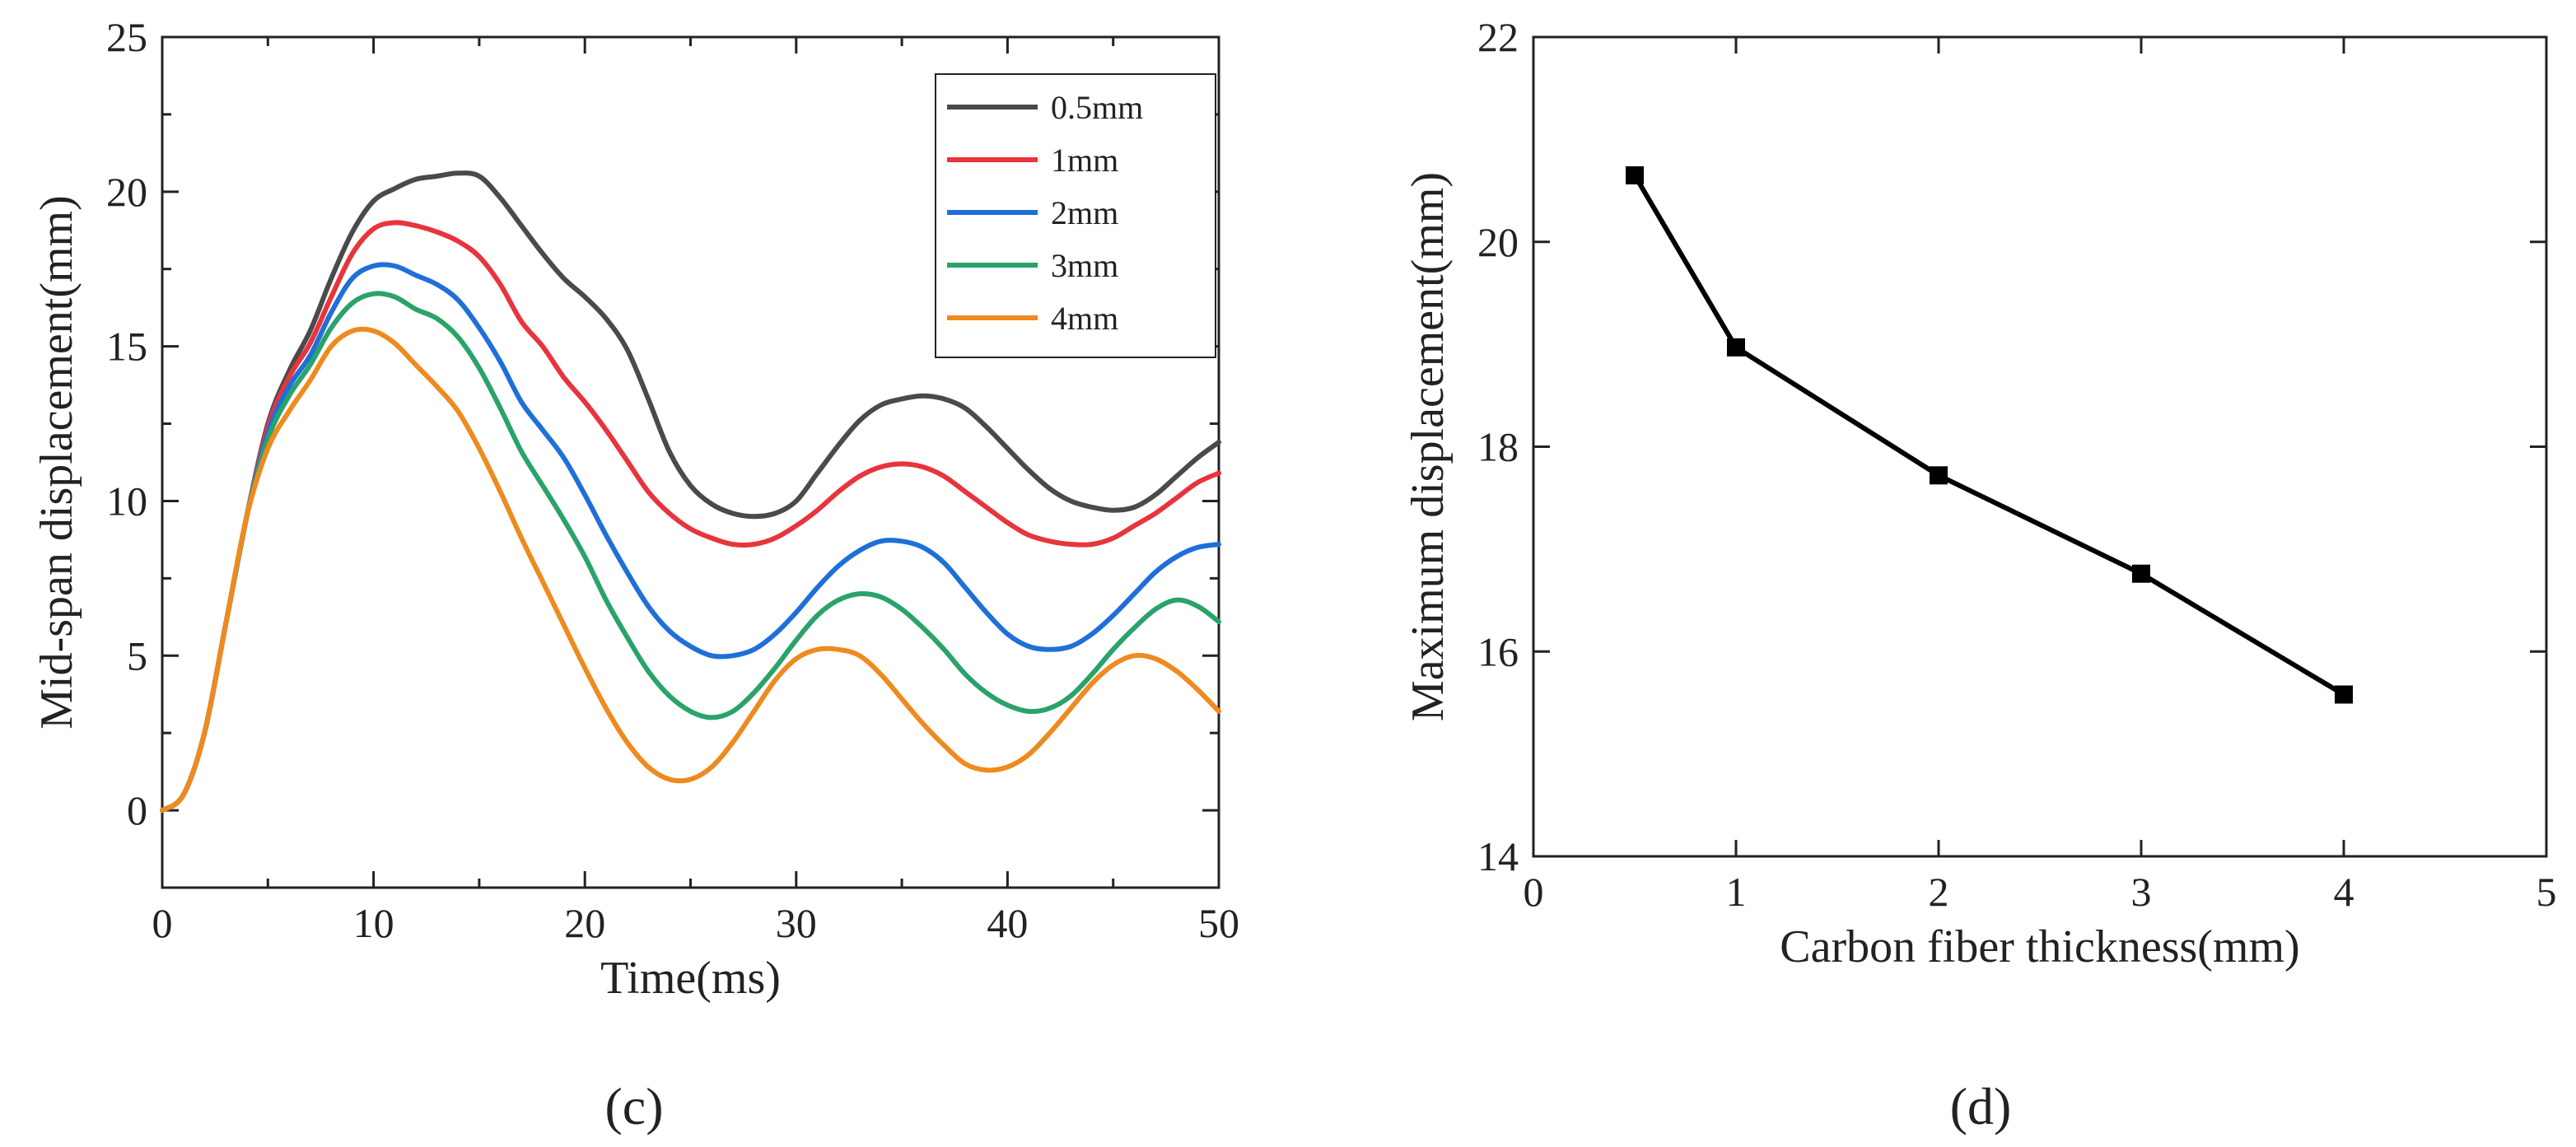 The image size is (2576, 1147). I want to click on legend-label: 4mm, so click(1084, 318).